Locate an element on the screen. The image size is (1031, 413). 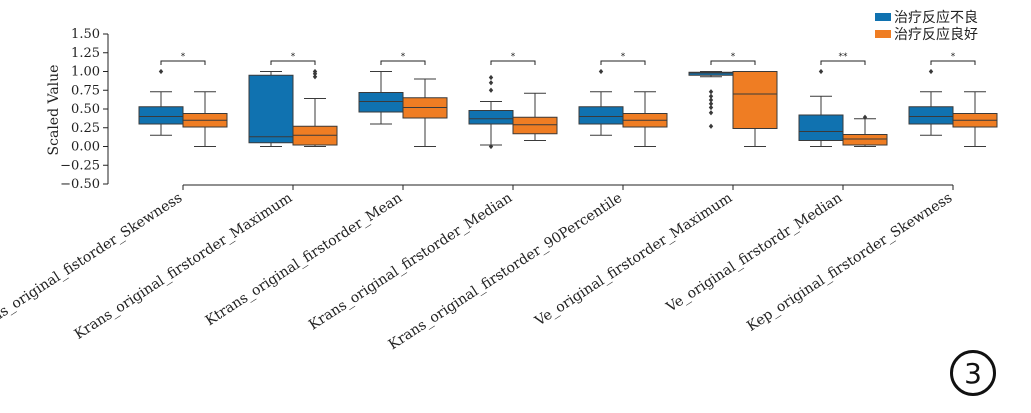
y-tick-label: −0.25 is located at coordinates (80, 165).